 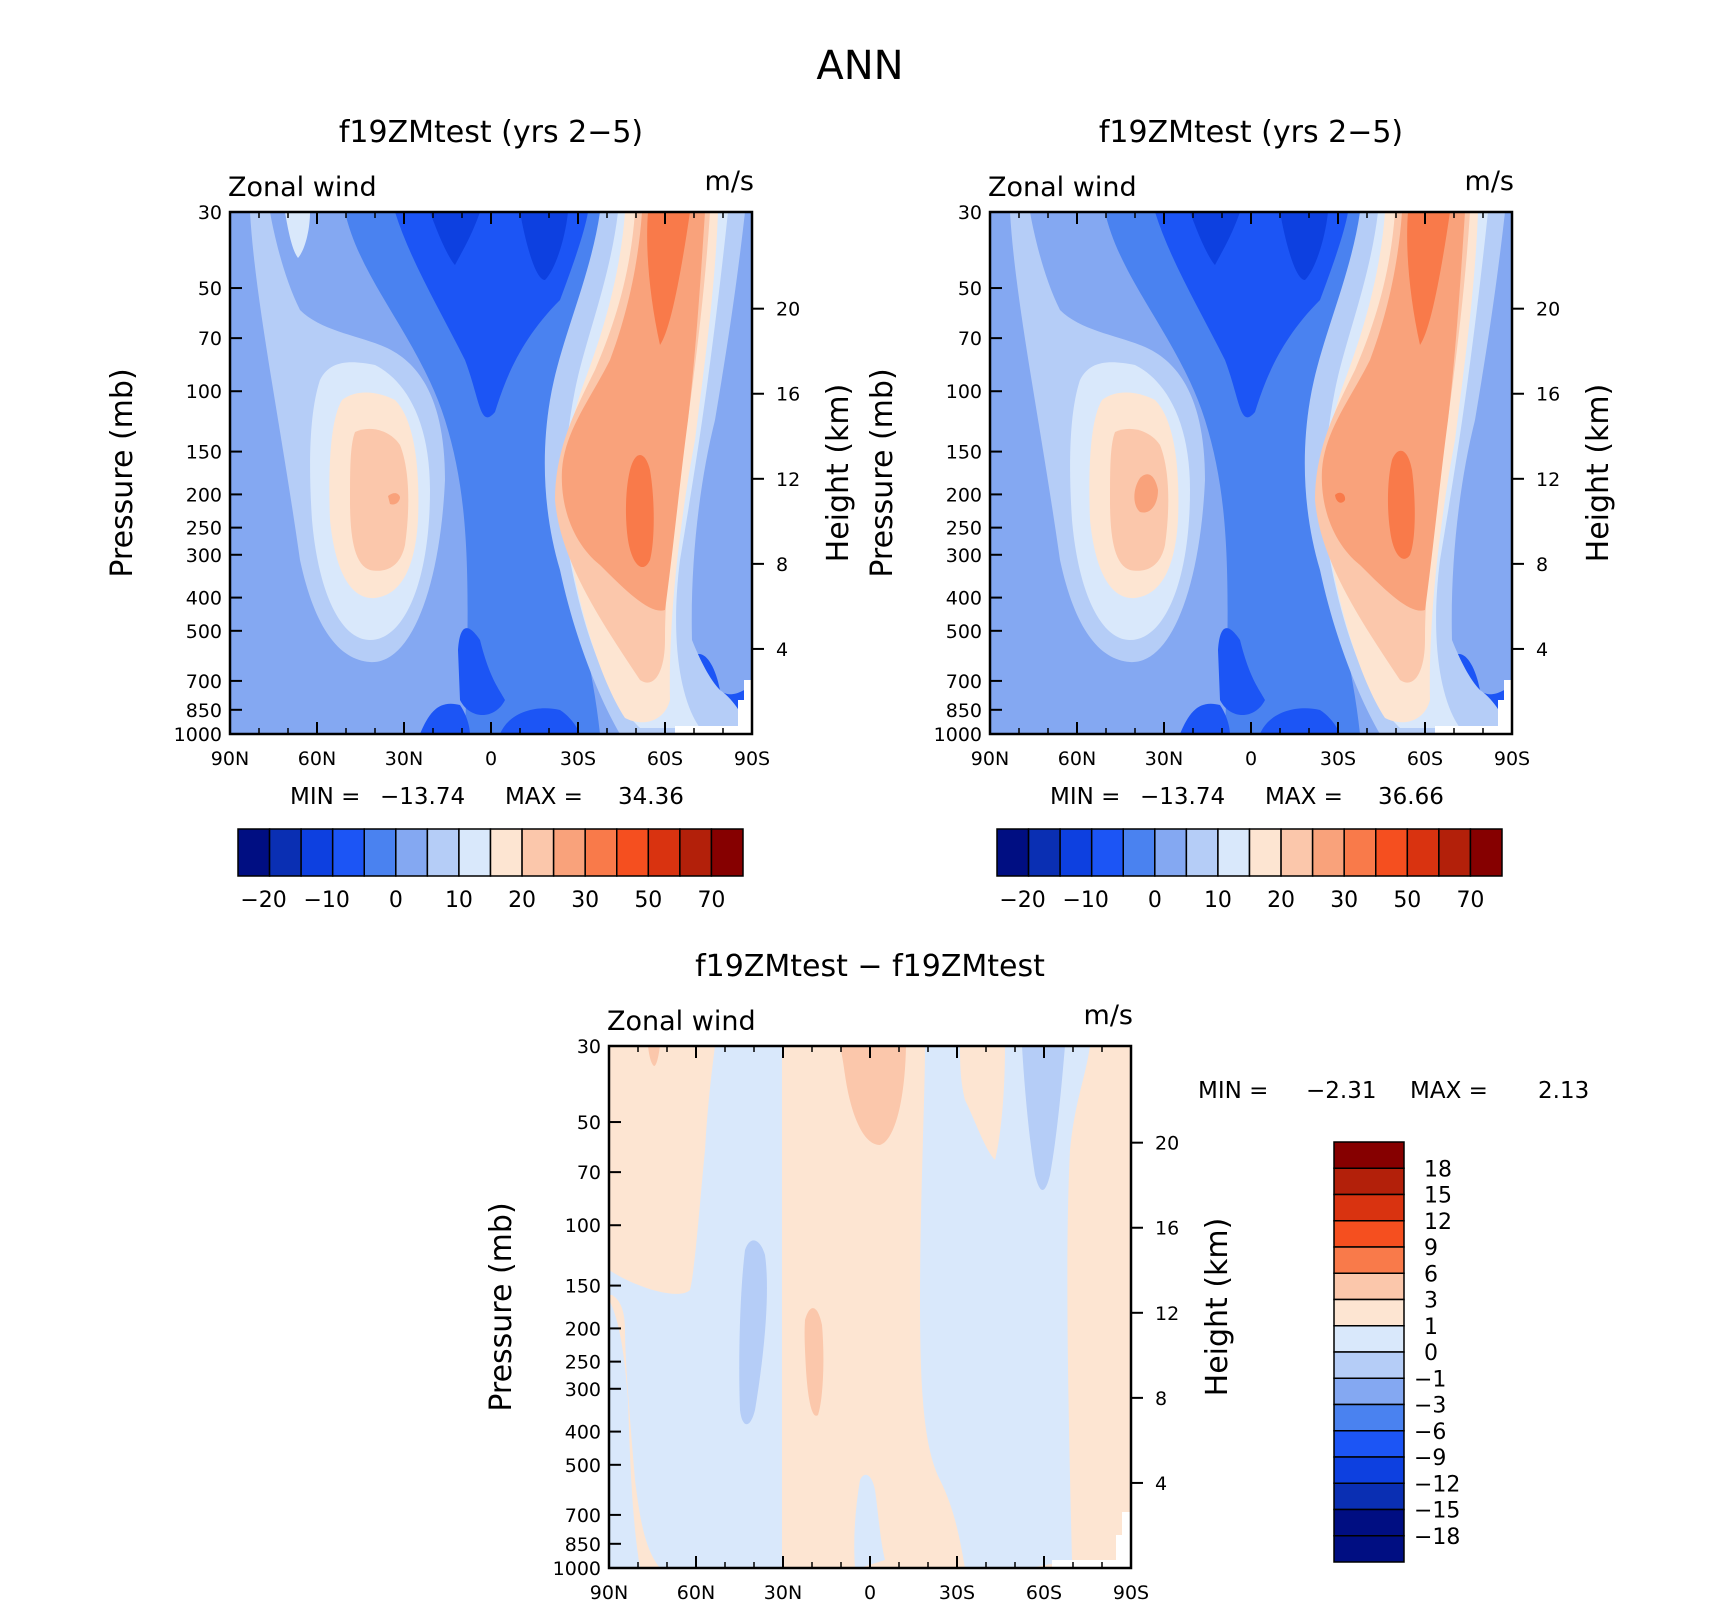 I want to click on panel-c-contour-neg-east, so click(x=1005, y=1307).